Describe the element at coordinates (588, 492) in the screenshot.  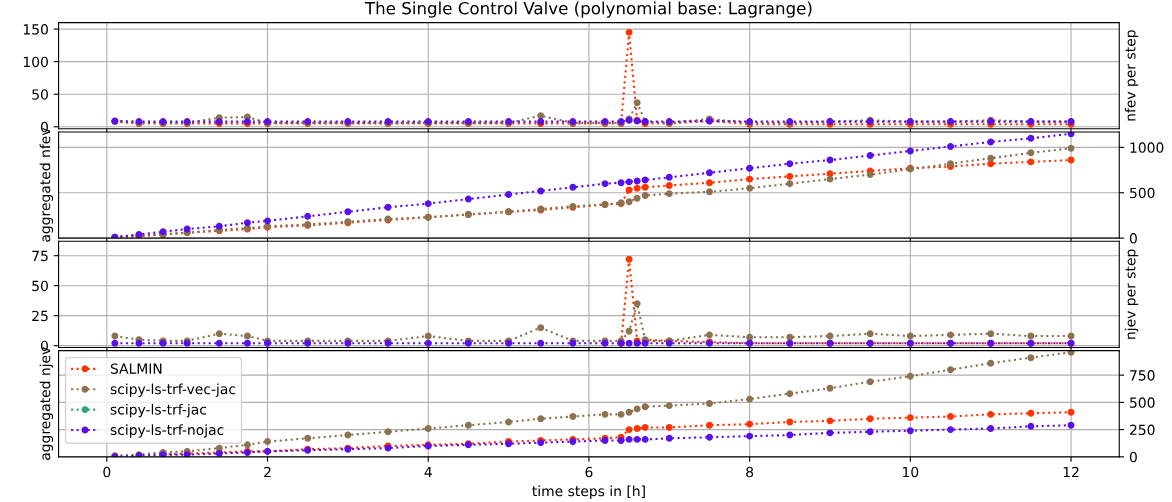
I see `x-axis-title: time steps in [h]` at that location.